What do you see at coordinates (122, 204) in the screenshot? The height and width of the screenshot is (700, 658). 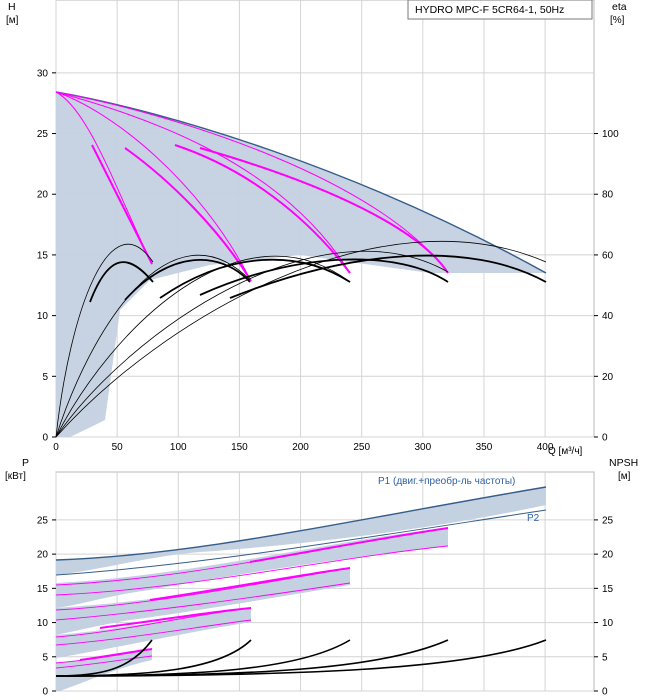 I see `head-curve-1-pump-bold` at bounding box center [122, 204].